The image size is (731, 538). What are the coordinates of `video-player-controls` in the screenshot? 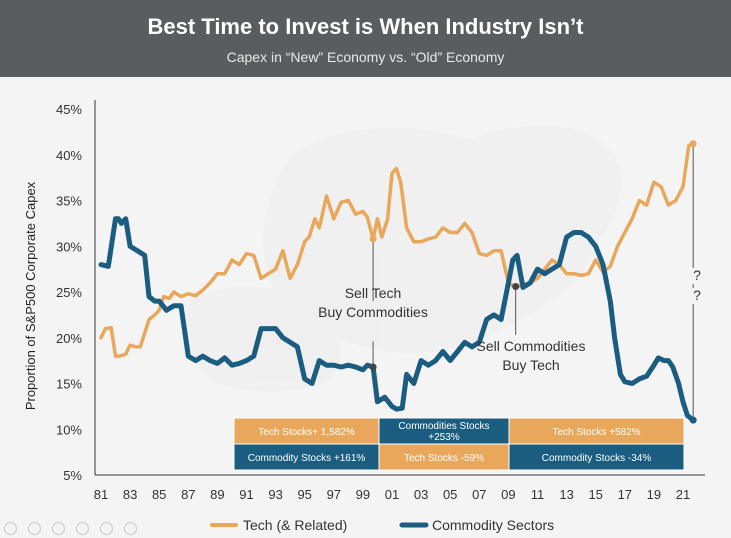 It's located at (85, 528).